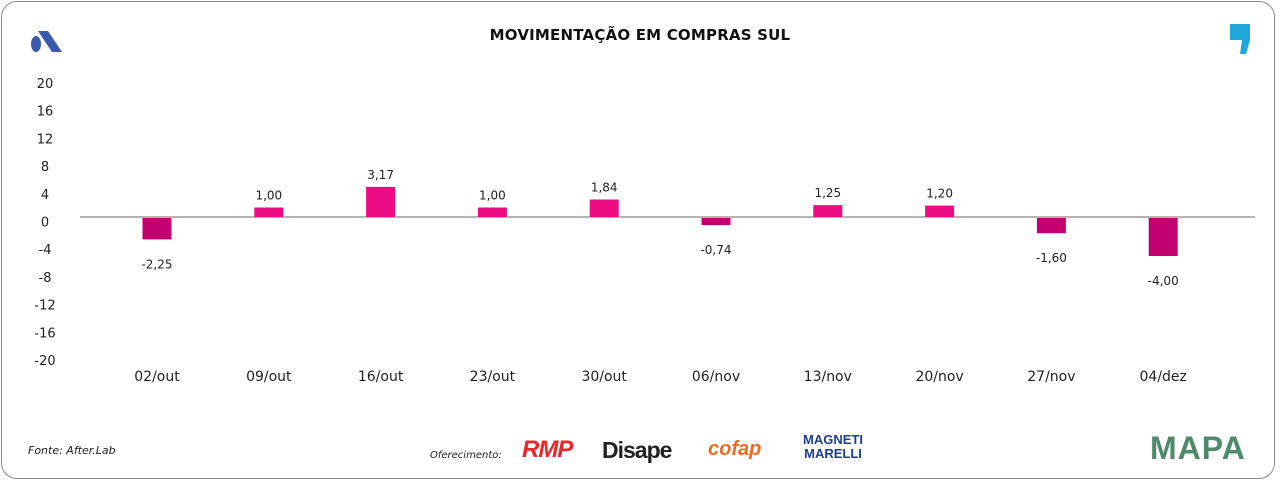  Describe the element at coordinates (640, 35) in the screenshot. I see `chart-title: MOVIMENTAÇÃO EM COMPRAS SUL` at that location.